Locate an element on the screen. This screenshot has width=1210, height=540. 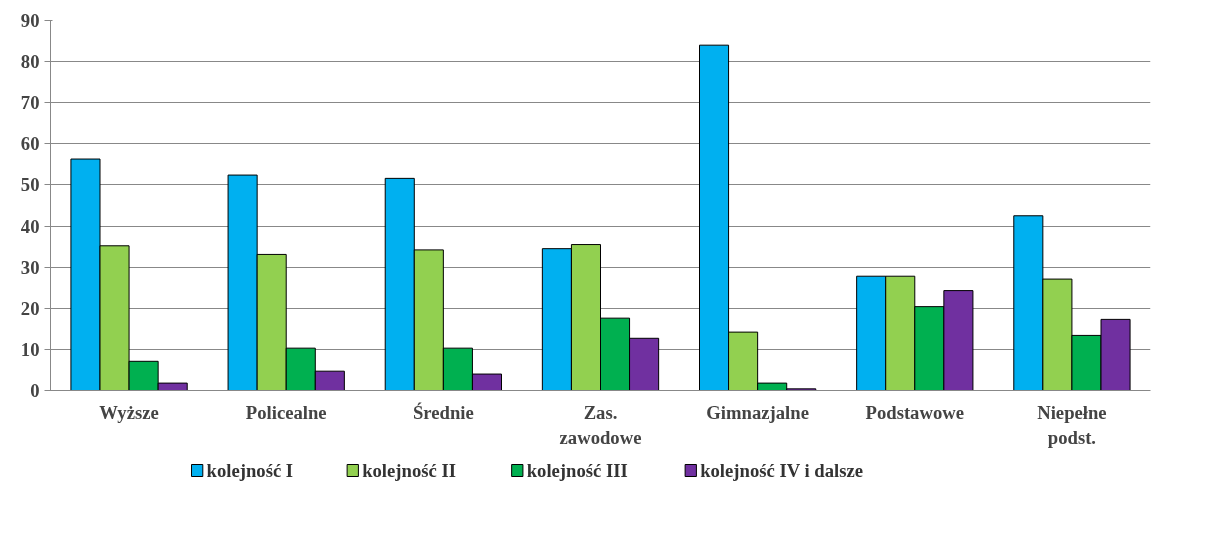
x-tick-label: Zas. zawodowe is located at coordinates (600, 424).